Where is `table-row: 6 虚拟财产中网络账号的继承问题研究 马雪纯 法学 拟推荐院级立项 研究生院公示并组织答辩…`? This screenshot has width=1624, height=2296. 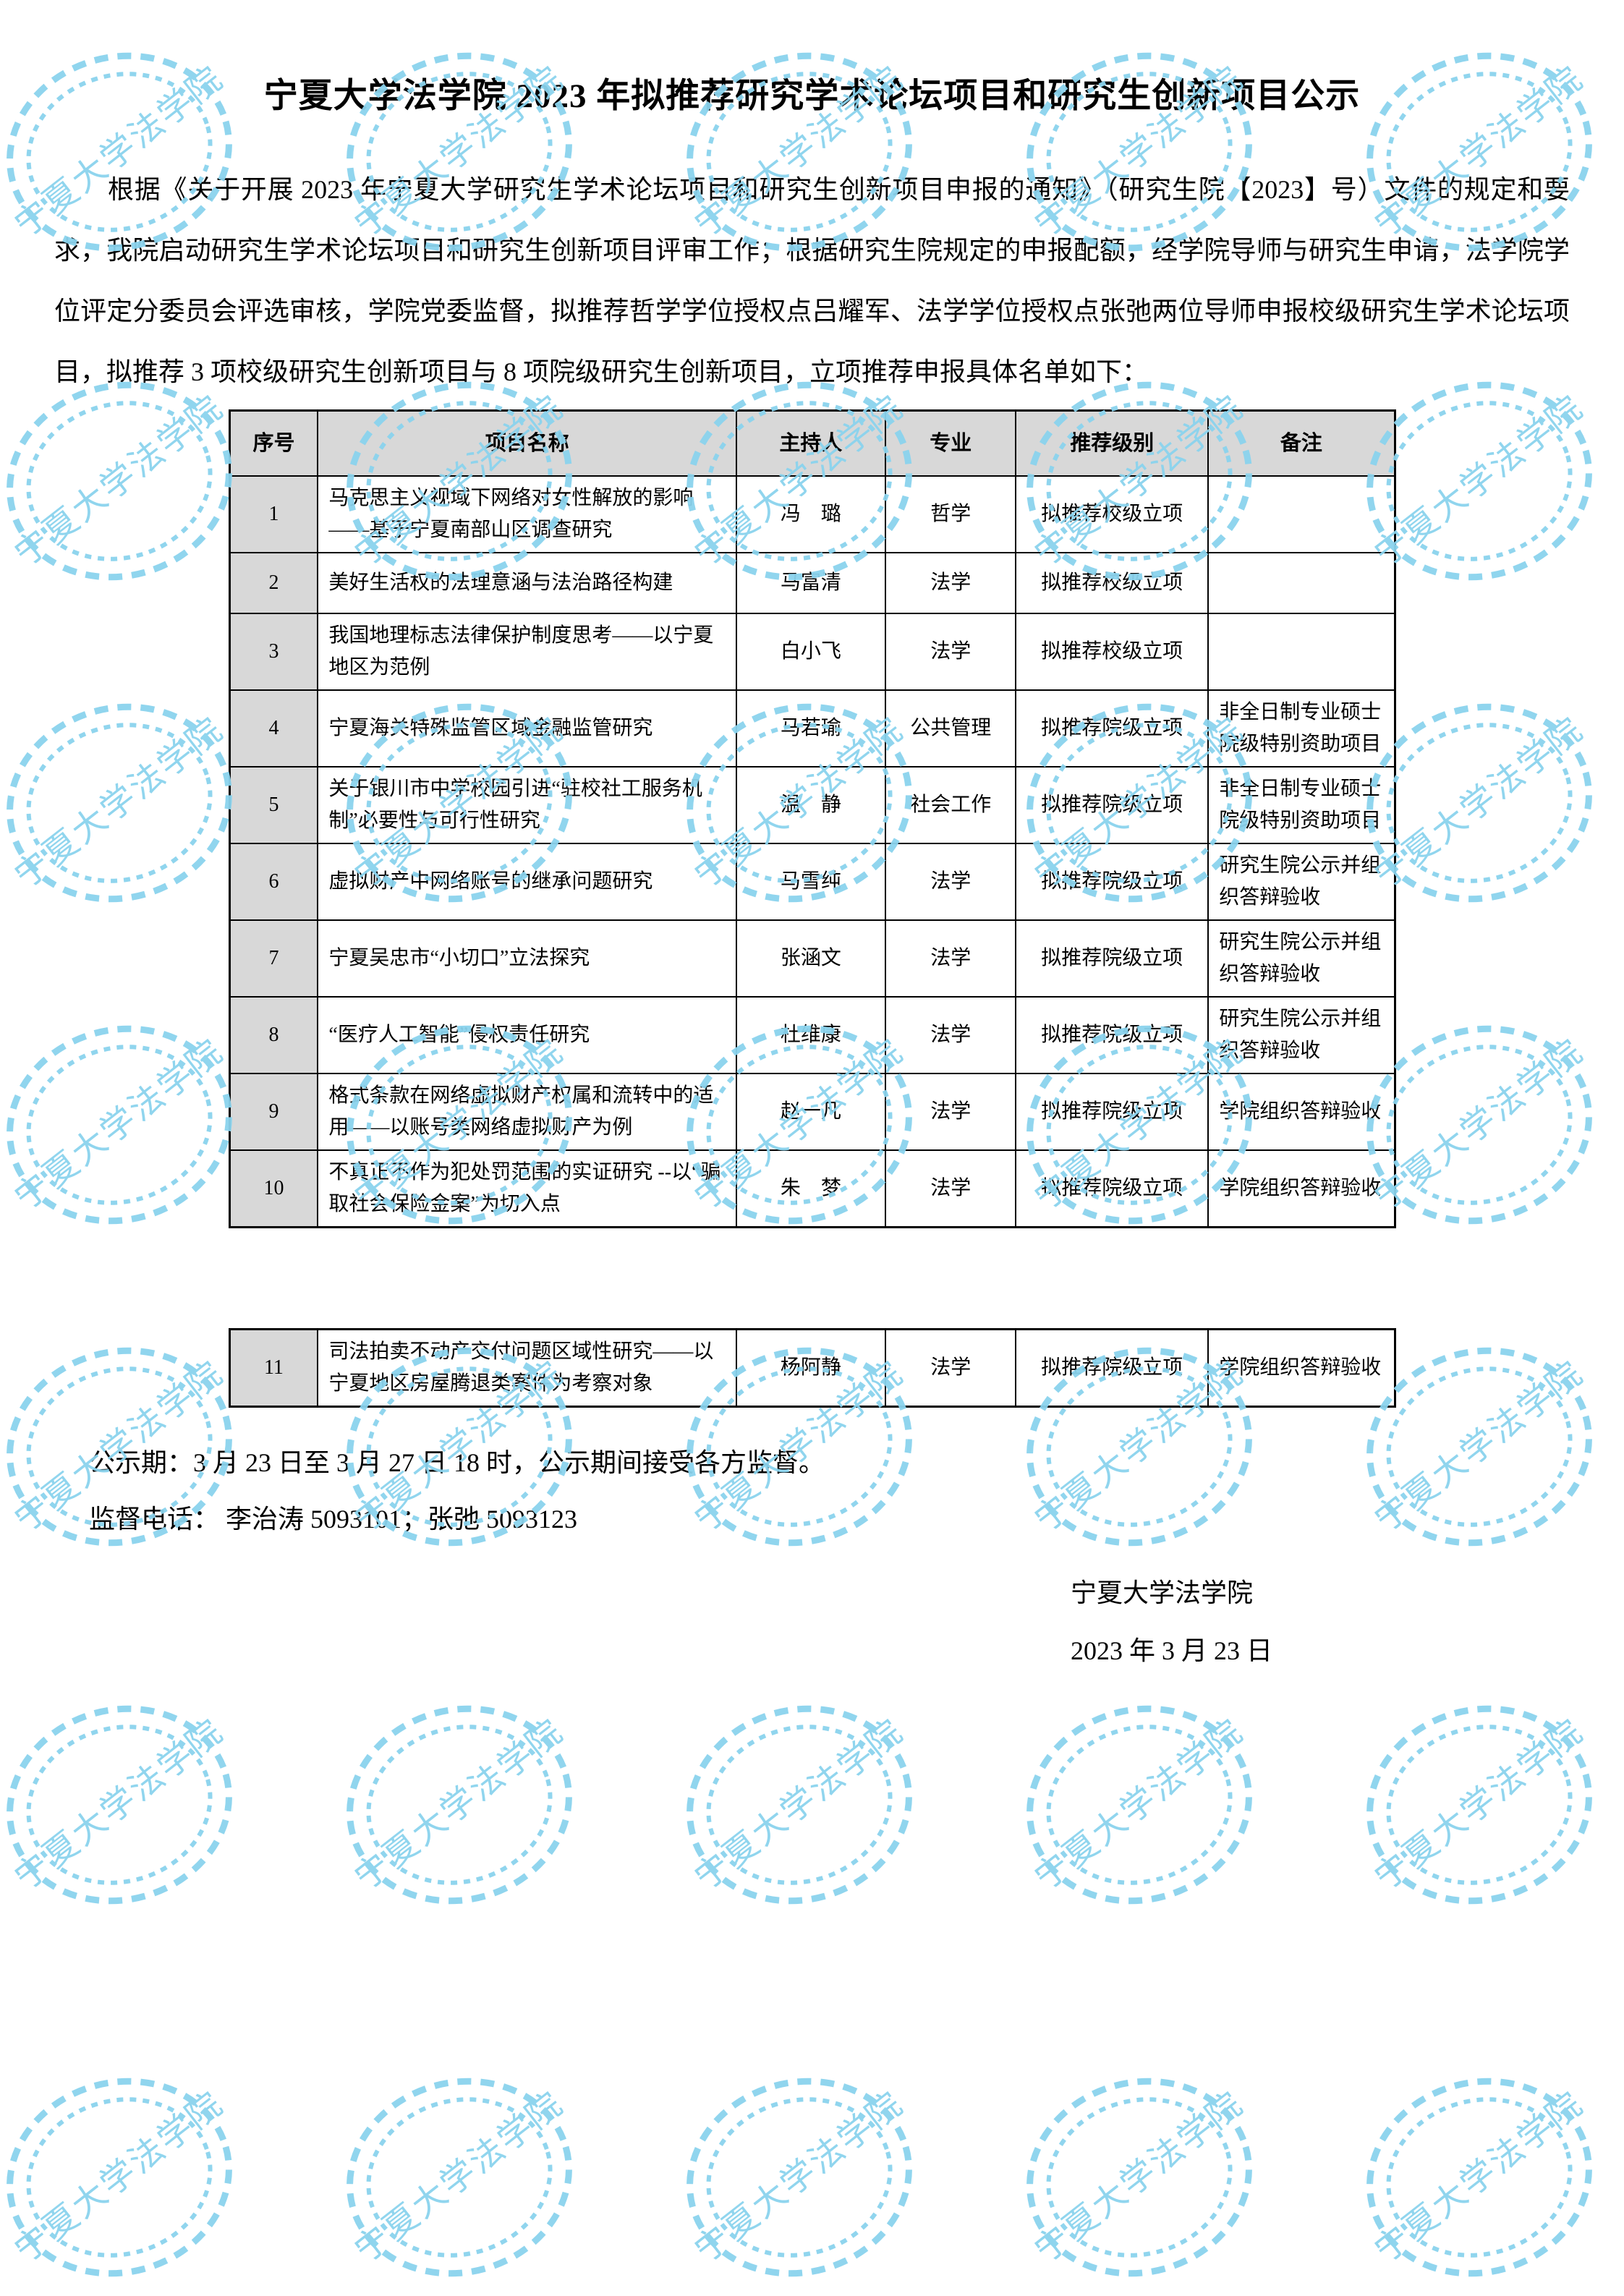 table-row: 6 虚拟财产中网络账号的继承问题研究 马雪纯 法学 拟推荐院级立项 研究生院公示并组织答辩… is located at coordinates (811, 882).